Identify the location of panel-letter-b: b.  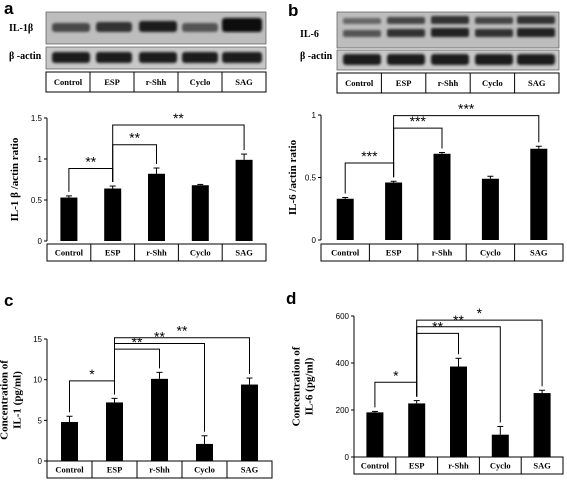
(293, 10).